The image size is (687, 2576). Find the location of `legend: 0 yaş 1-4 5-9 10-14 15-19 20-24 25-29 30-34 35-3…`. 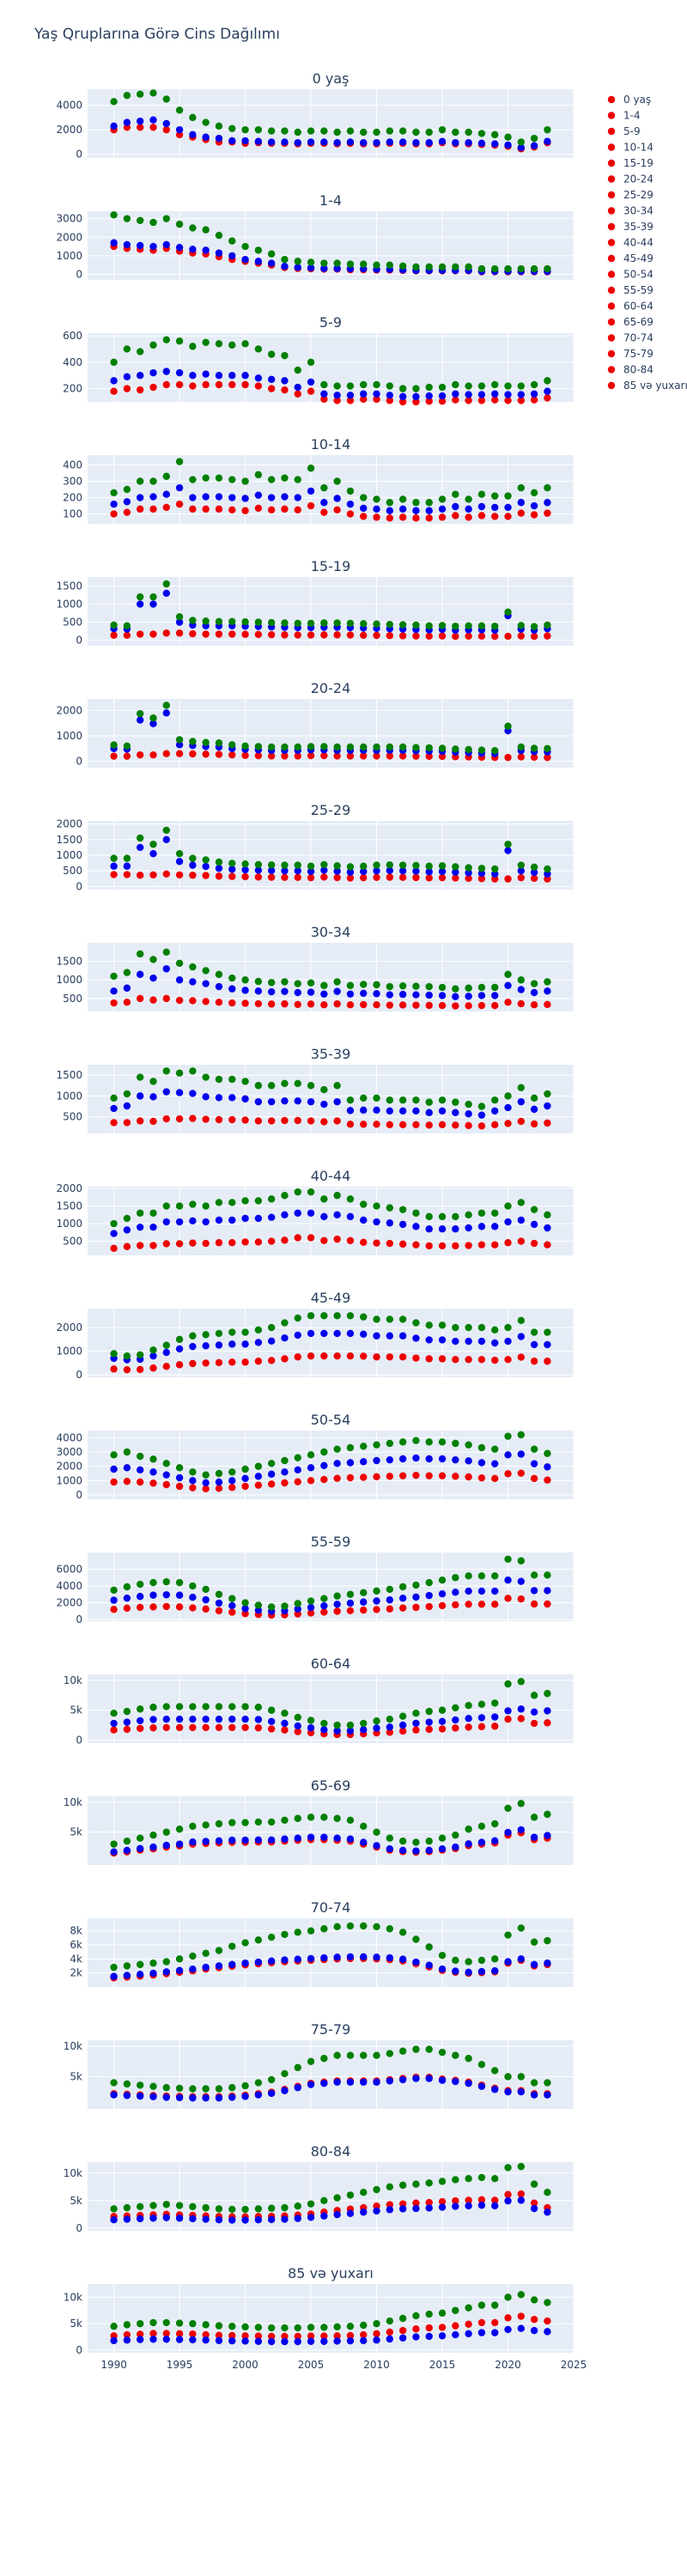

legend: 0 yaş 1-4 5-9 10-14 15-19 20-24 25-29 30-34 35-3… is located at coordinates (647, 243).